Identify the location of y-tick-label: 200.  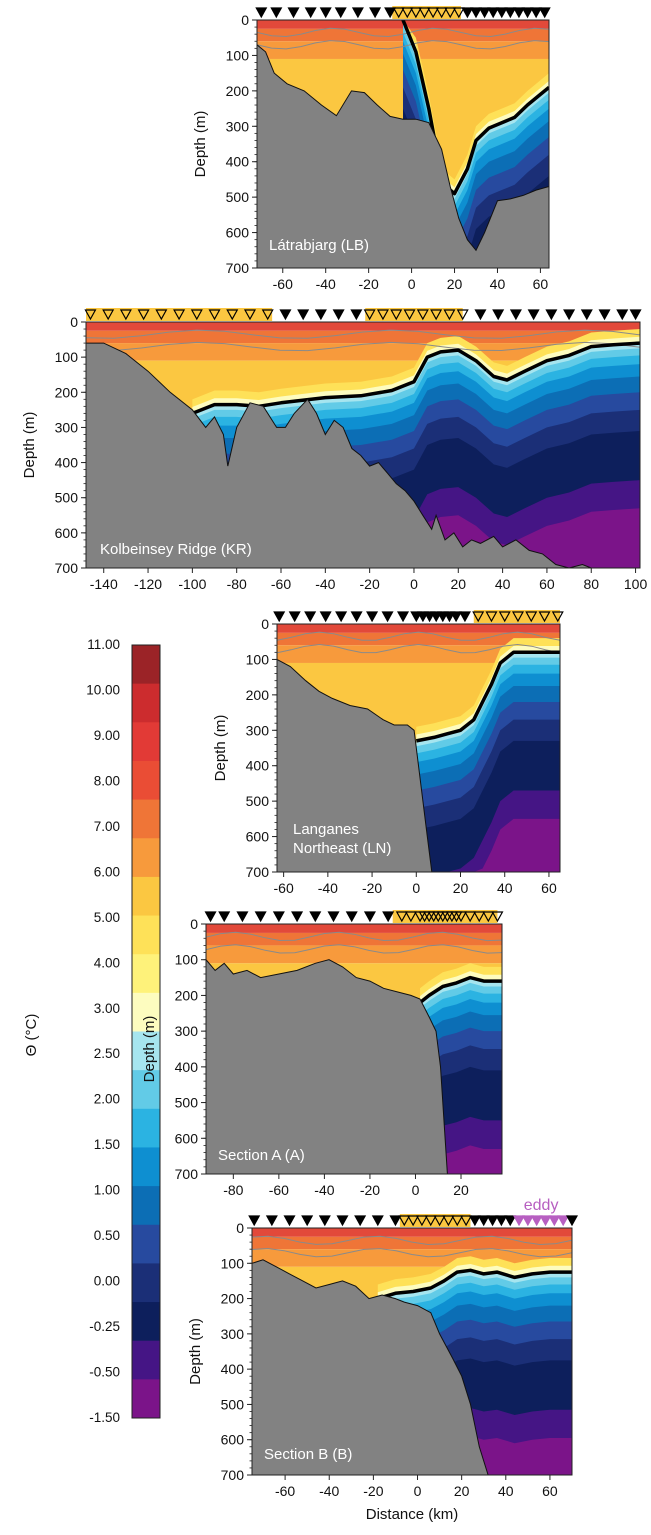
(258, 695).